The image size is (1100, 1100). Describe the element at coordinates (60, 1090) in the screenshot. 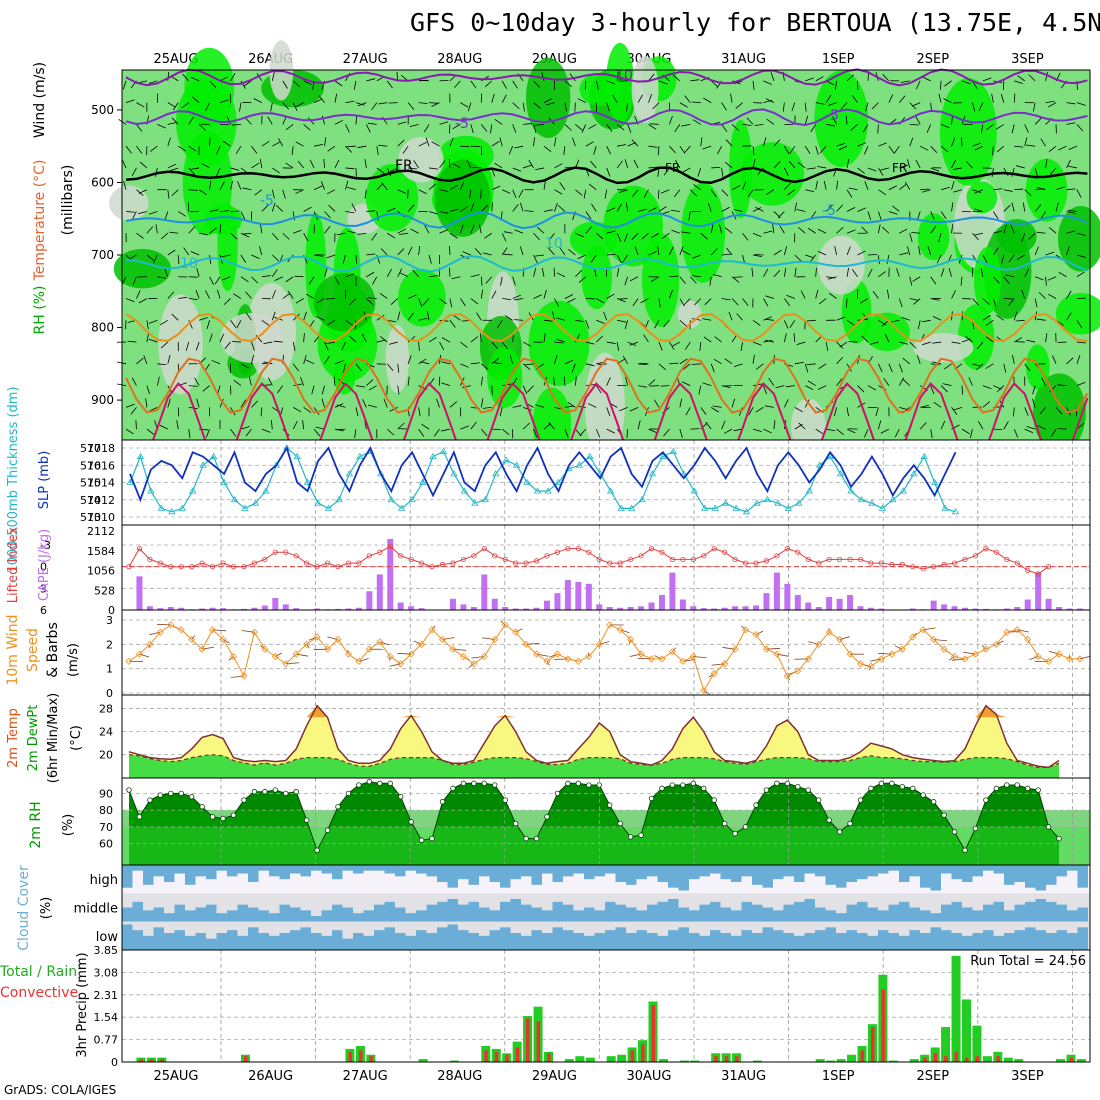

I see `footer-credit: GrADS: COLA/IGES` at that location.